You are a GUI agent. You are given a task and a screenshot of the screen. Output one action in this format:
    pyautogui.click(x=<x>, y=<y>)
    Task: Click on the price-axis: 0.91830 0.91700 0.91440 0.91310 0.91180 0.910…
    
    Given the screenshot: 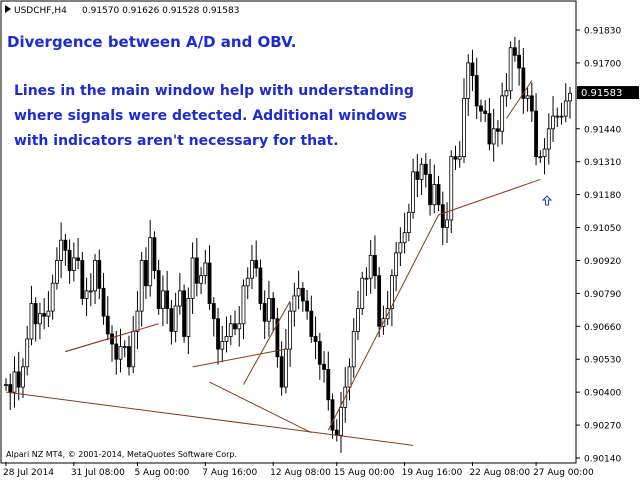 What is the action you would take?
    pyautogui.click(x=598, y=246)
    